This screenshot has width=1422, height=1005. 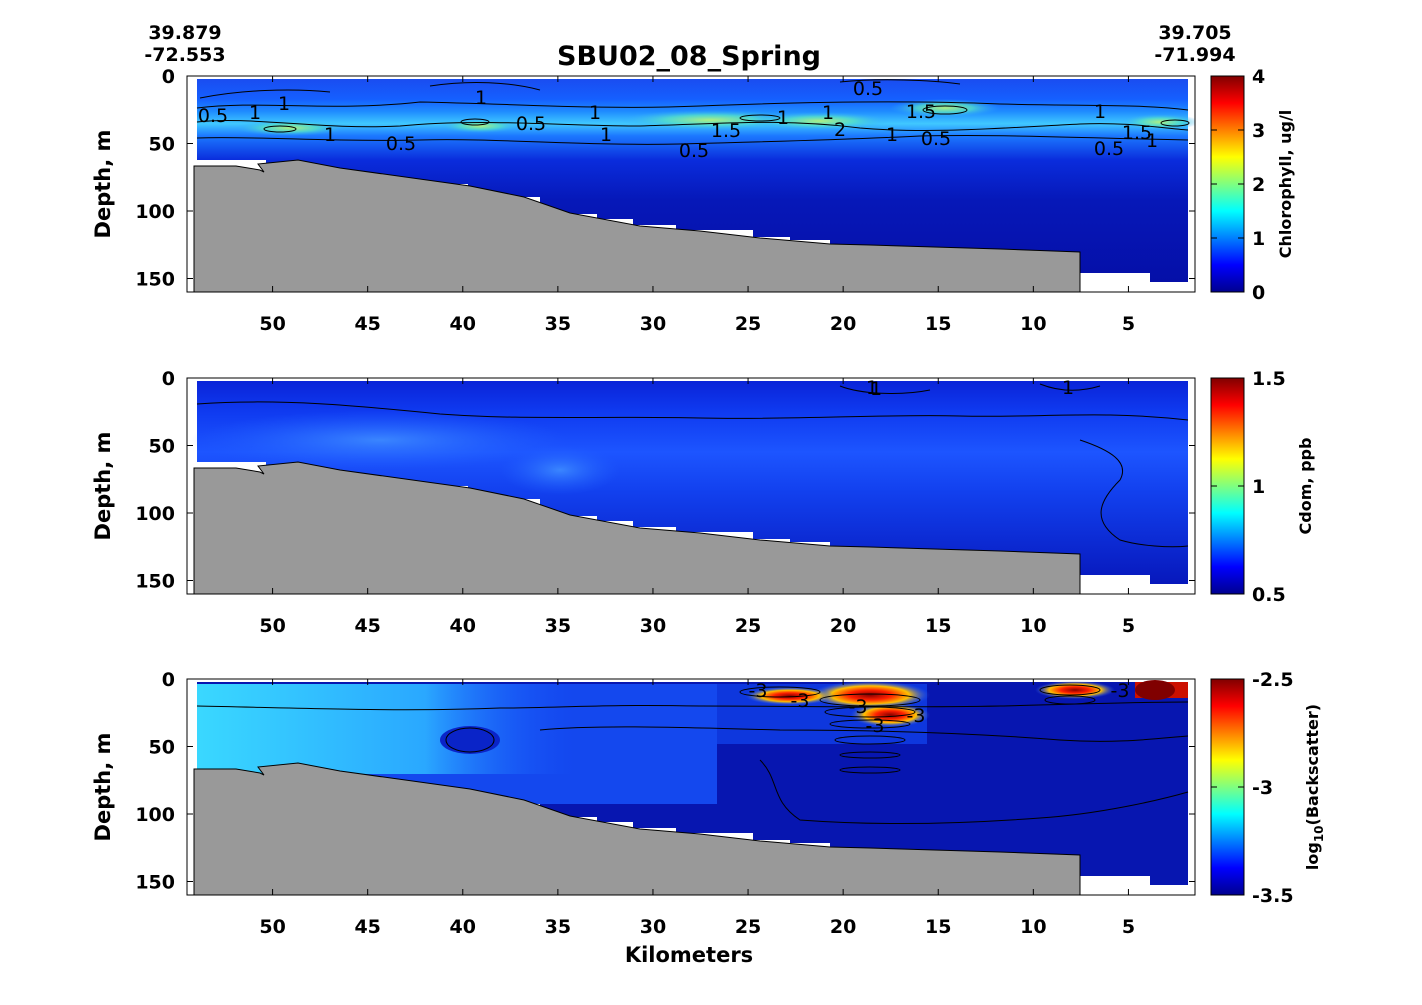 What do you see at coordinates (1273, 896) in the screenshot?
I see `colorbar-tick-label: -3.5` at bounding box center [1273, 896].